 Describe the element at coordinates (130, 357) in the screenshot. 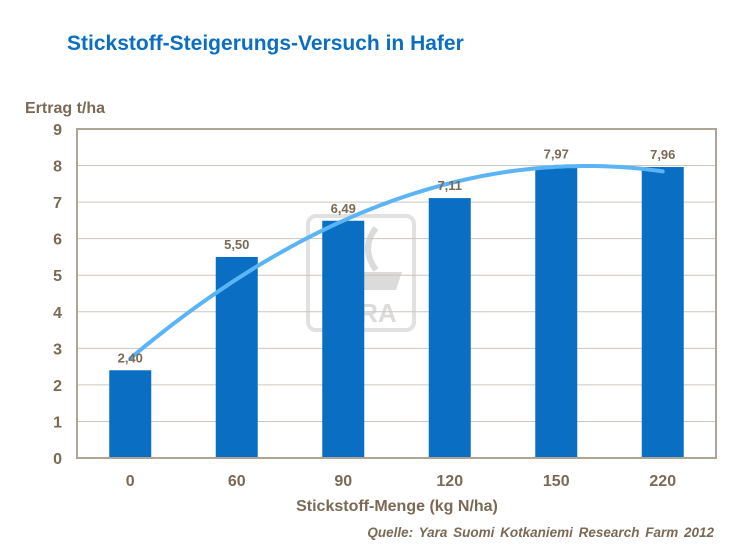

I see `data-label: 2,40` at that location.